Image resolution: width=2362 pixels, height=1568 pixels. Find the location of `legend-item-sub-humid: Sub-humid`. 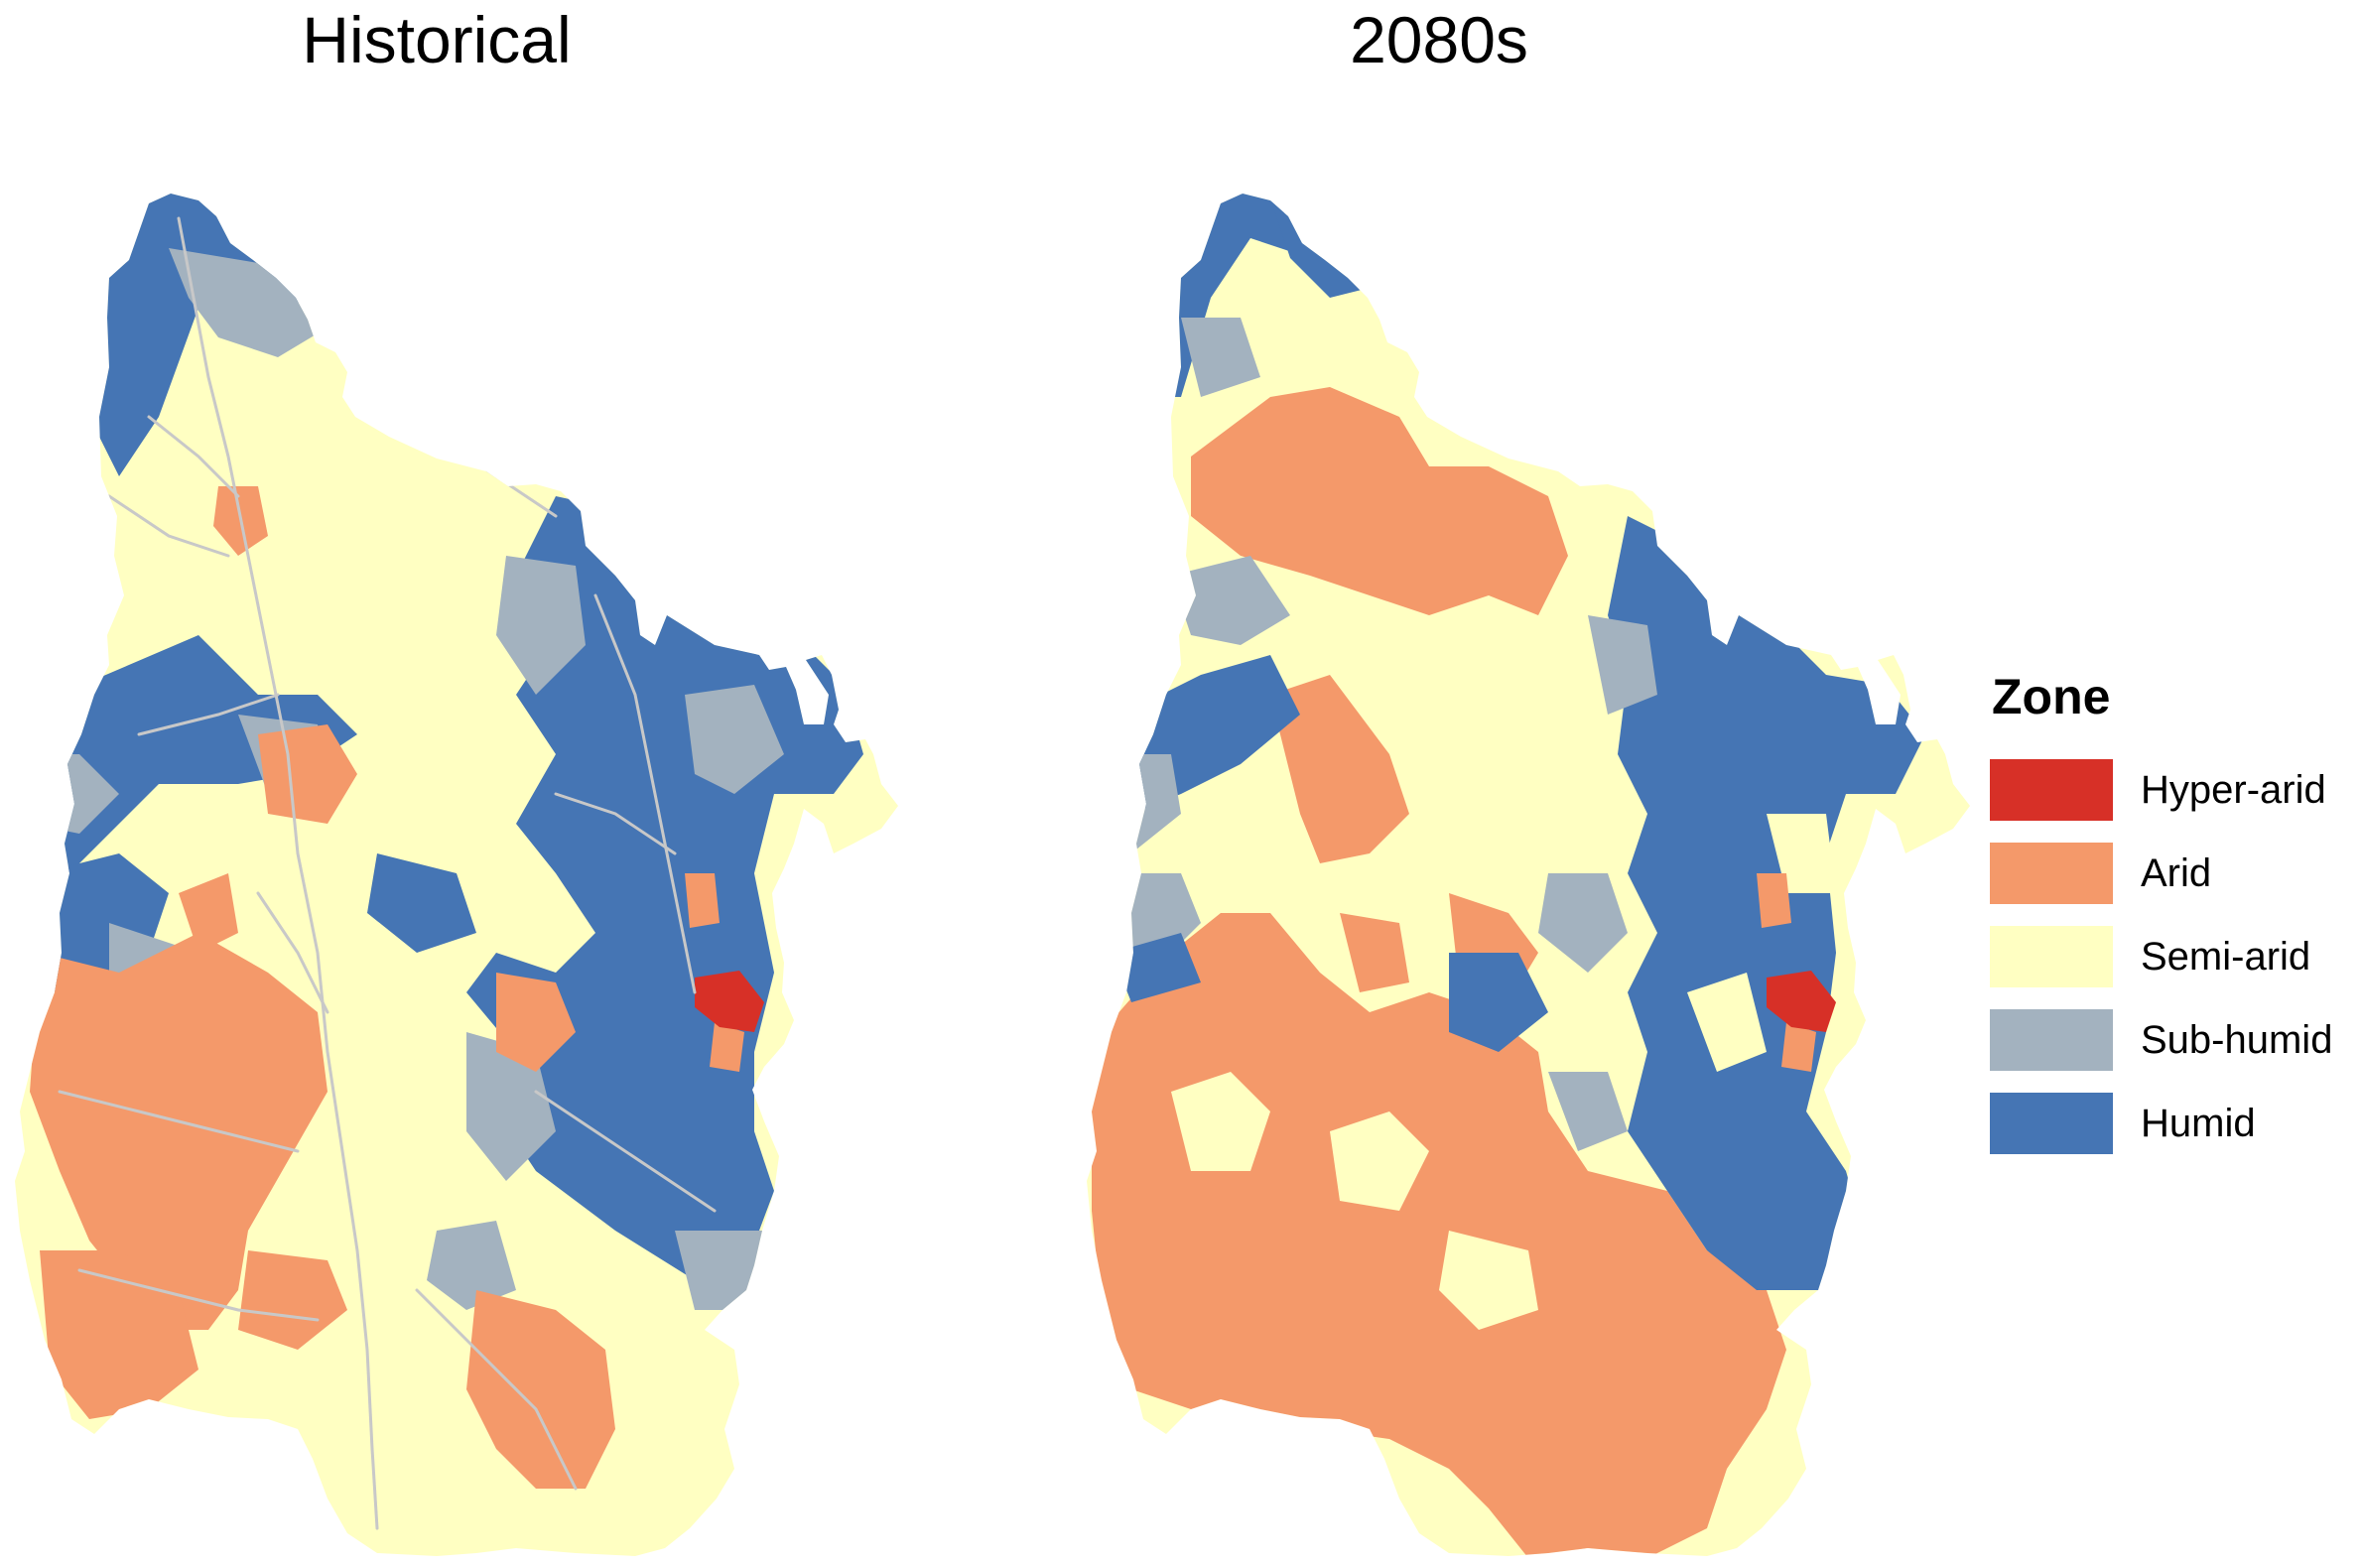

legend-item-sub-humid: Sub-humid is located at coordinates (2173, 1040).